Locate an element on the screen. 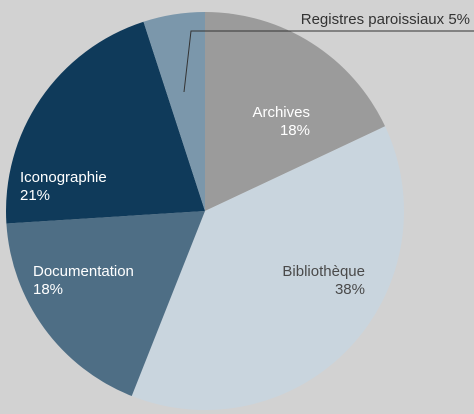 The image size is (474, 414). slice-label: Iconographie is located at coordinates (63, 177).